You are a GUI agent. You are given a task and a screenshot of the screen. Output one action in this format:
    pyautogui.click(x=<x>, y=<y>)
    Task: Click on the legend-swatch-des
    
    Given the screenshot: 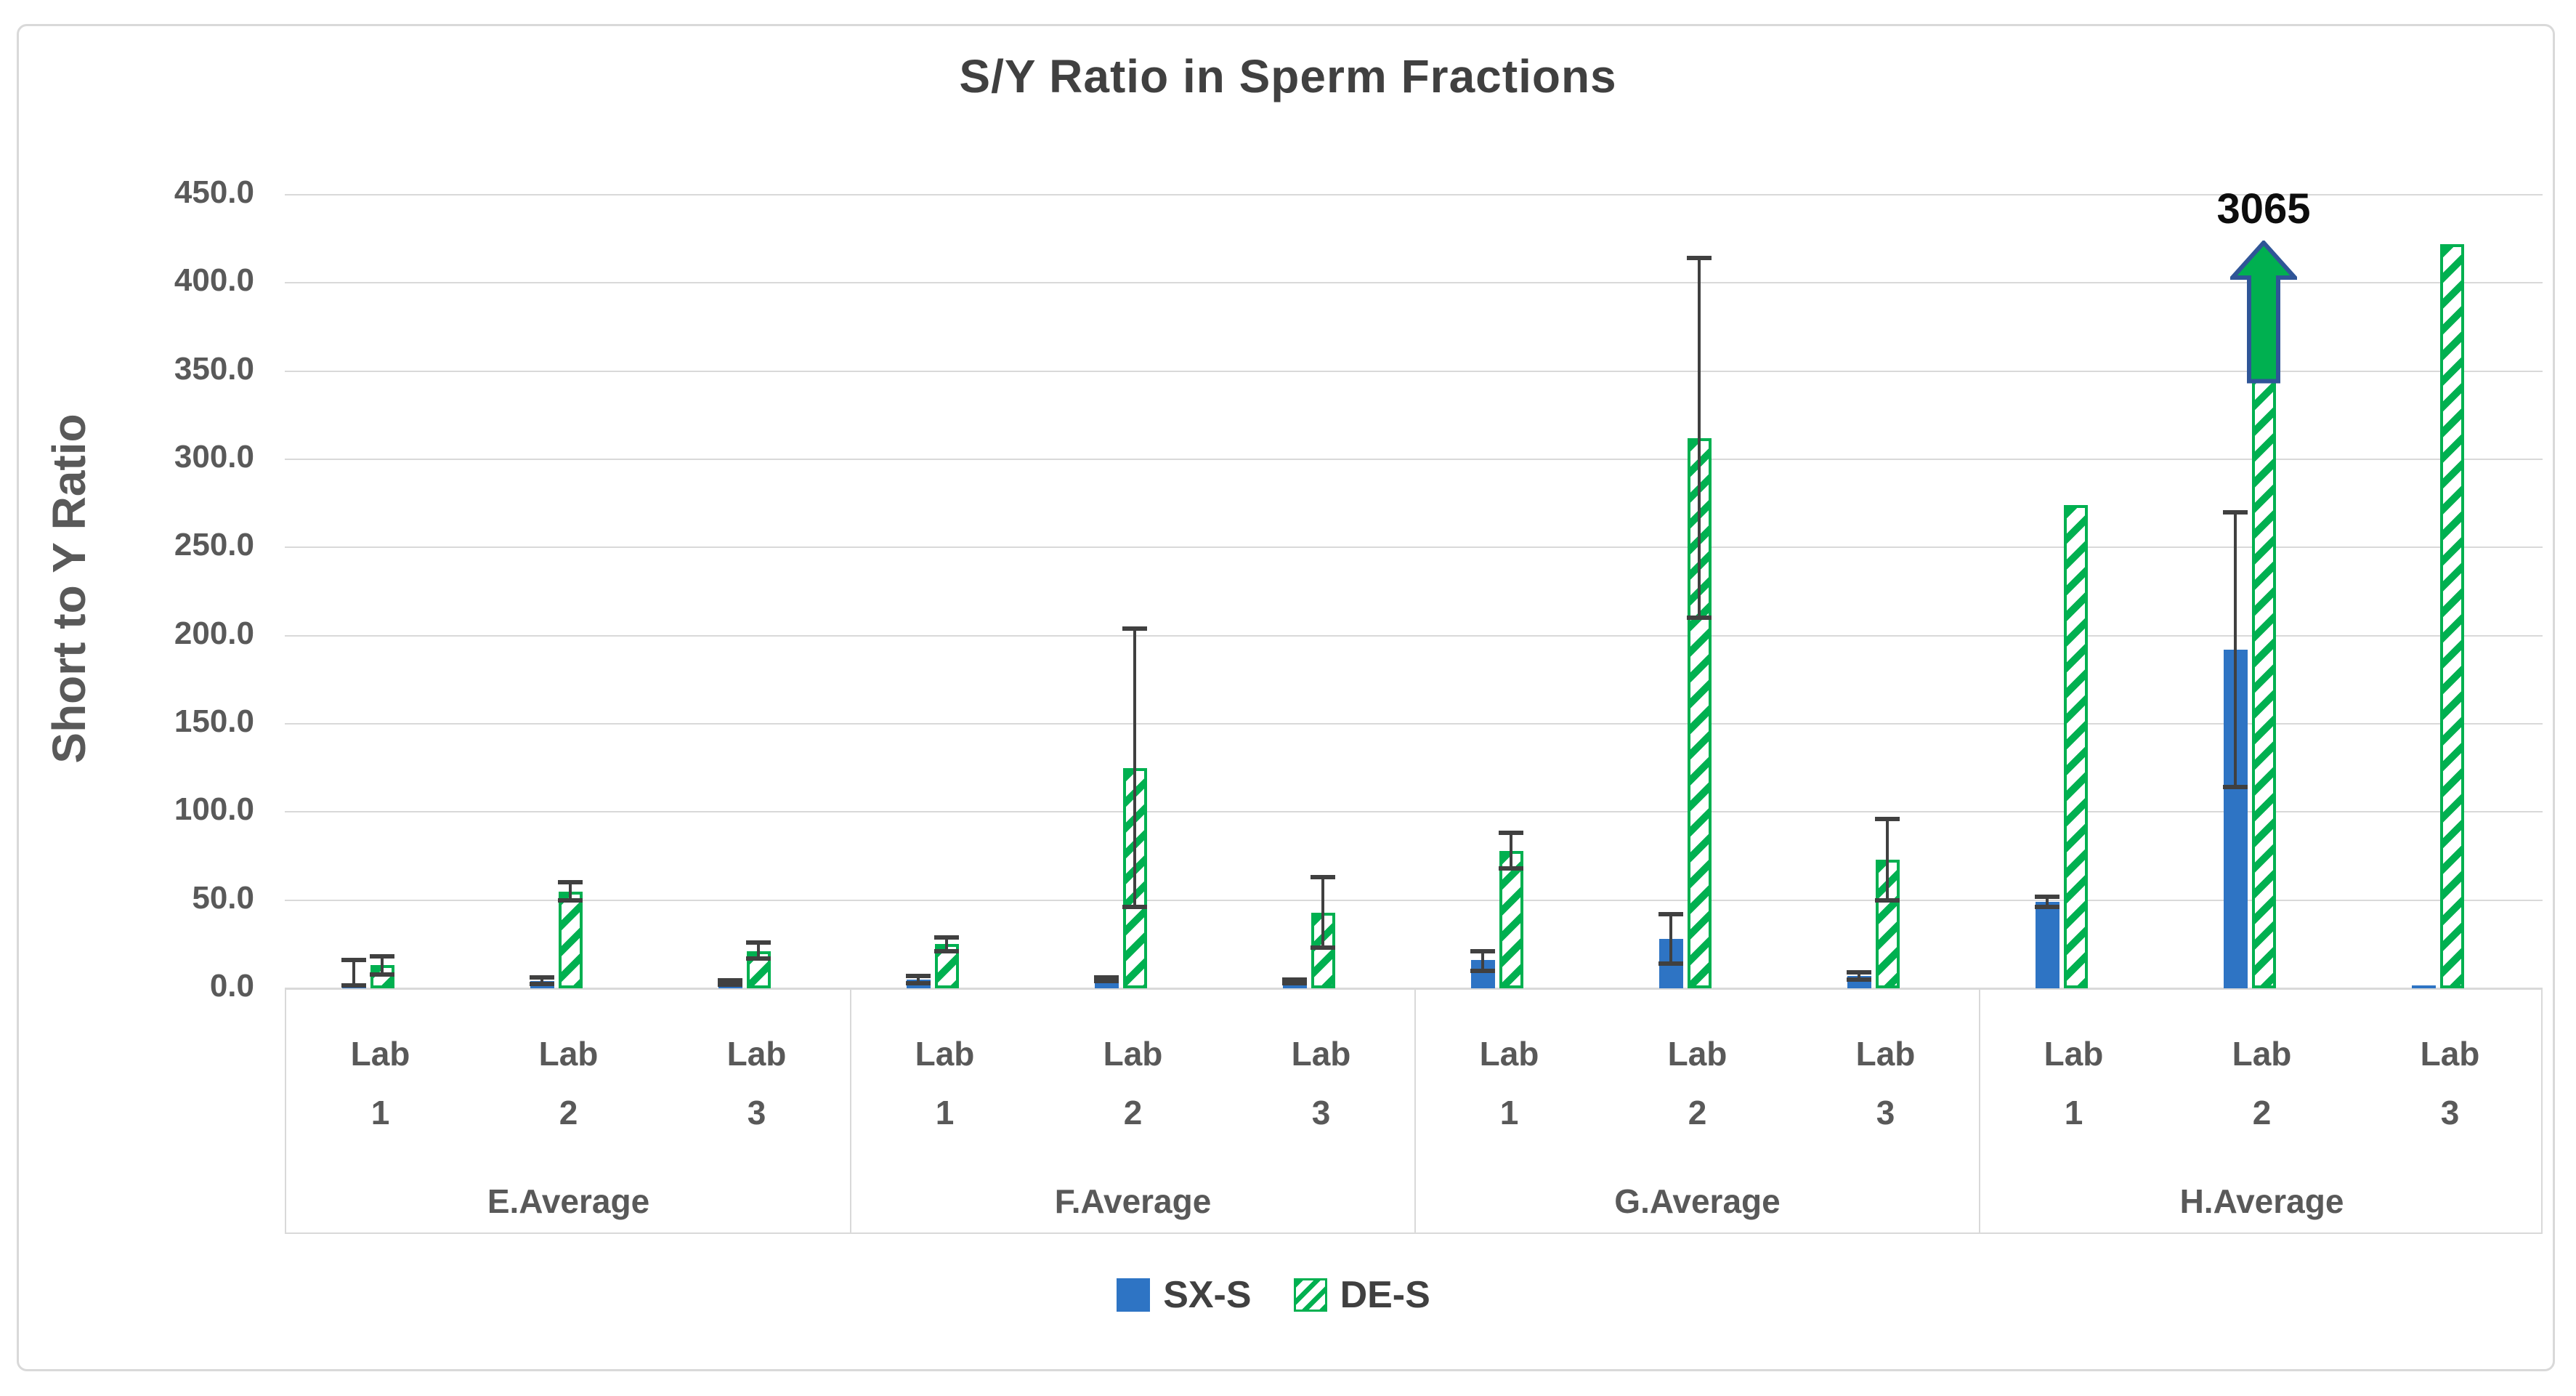 What is the action you would take?
    pyautogui.click(x=1310, y=1295)
    